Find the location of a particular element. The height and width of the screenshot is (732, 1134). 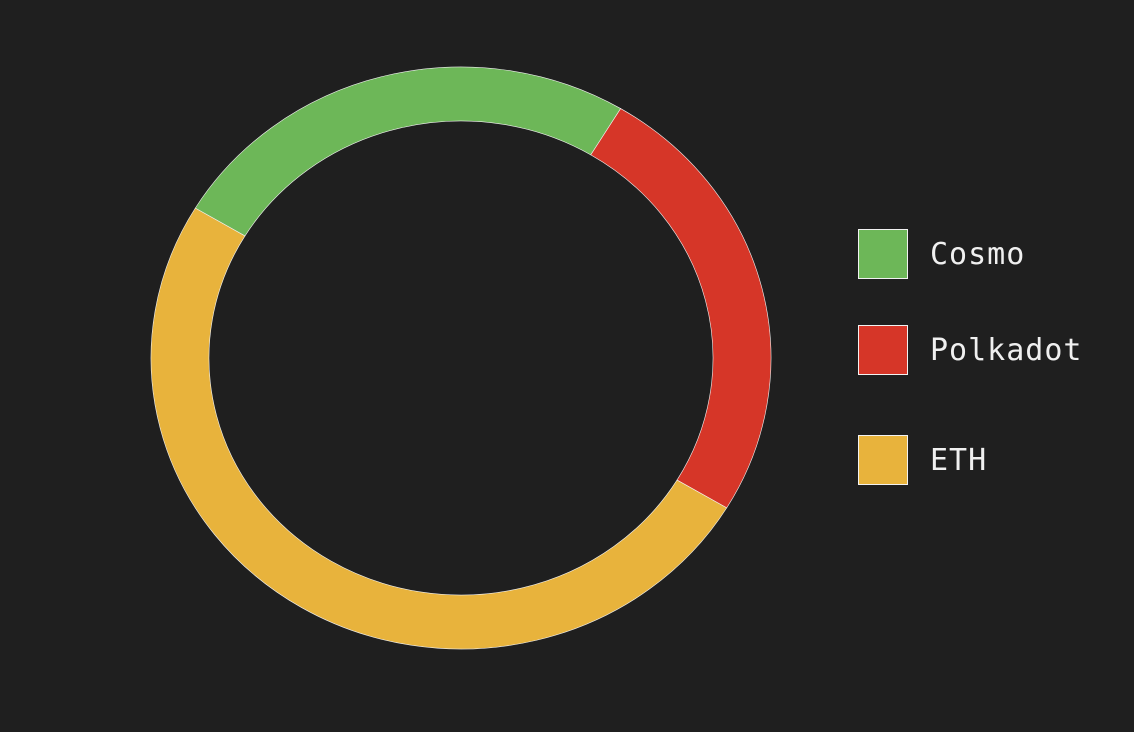

slice-cosmo is located at coordinates (408, 151).